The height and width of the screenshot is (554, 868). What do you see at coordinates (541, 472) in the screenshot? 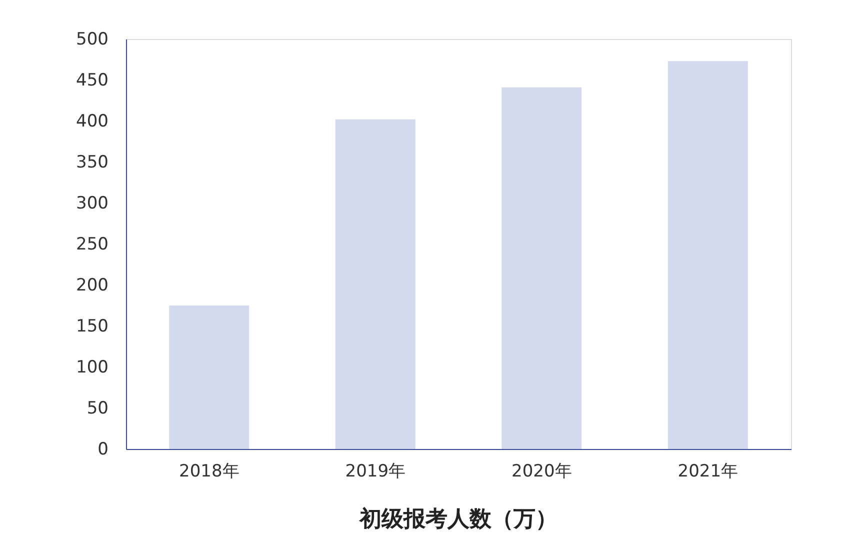
I see `x-tick-label: 2020年` at bounding box center [541, 472].